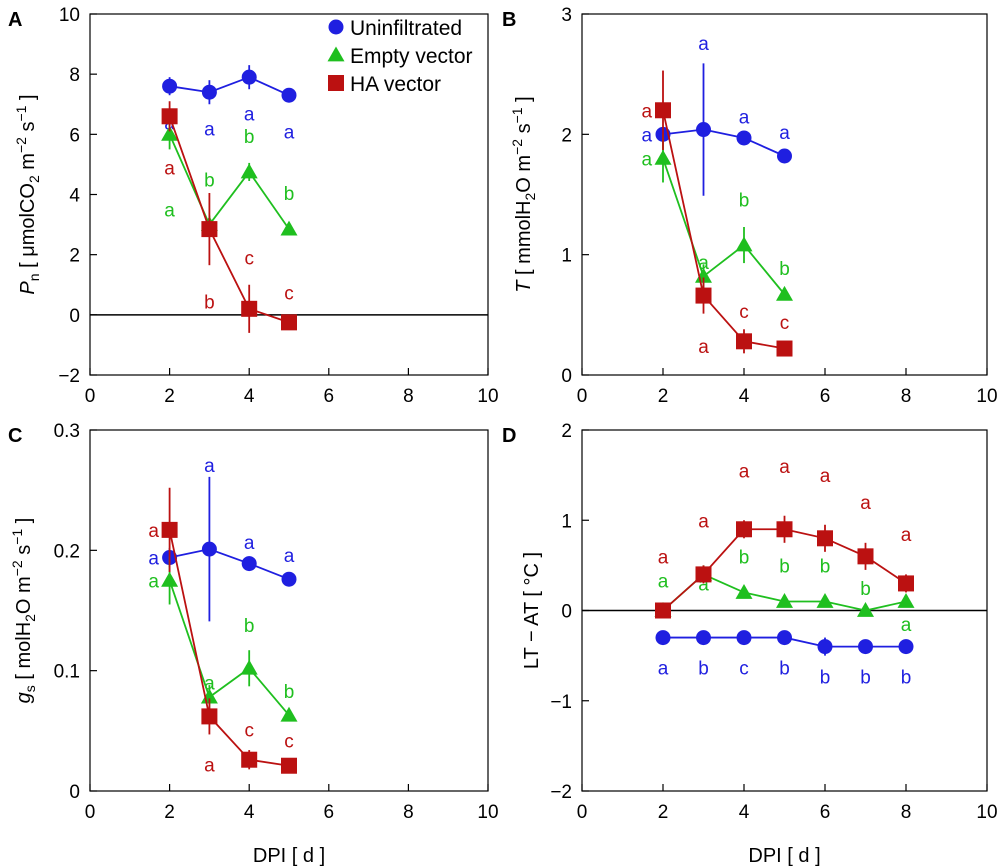 Image resolution: width=1000 pixels, height=867 pixels. Describe the element at coordinates (67, 672) in the screenshot. I see `y-tick-label: 0.1` at that location.